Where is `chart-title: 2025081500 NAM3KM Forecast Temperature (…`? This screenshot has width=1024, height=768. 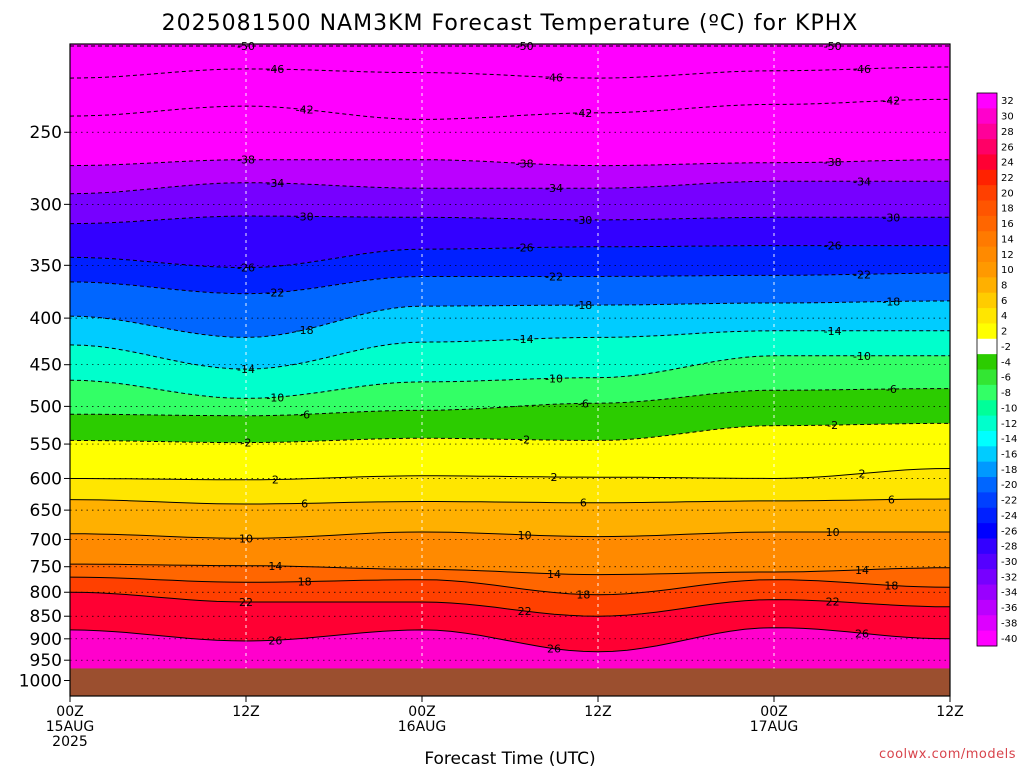
chart-title: 2025081500 NAM3KM Forecast Temperature (… is located at coordinates (510, 23).